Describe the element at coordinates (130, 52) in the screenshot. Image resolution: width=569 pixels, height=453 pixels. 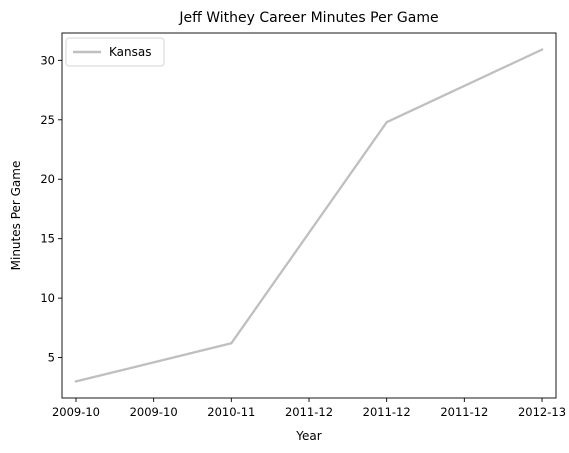
I see `legend-label-kansas: Kansas` at that location.